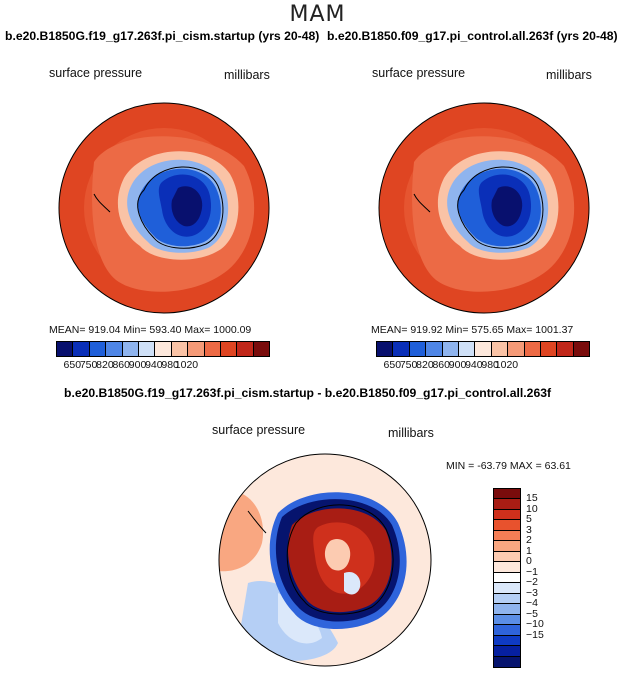 This screenshot has height=677, width=635. What do you see at coordinates (532, 508) in the screenshot?
I see `colorbar-tick-label: 10` at bounding box center [532, 508].